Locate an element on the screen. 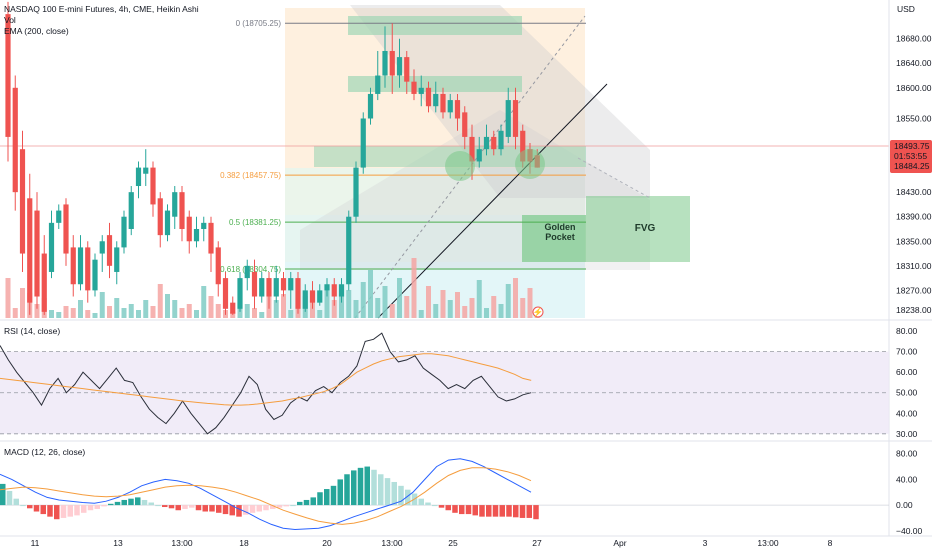 This screenshot has width=932, height=550. alert-icon is located at coordinates (538, 312).